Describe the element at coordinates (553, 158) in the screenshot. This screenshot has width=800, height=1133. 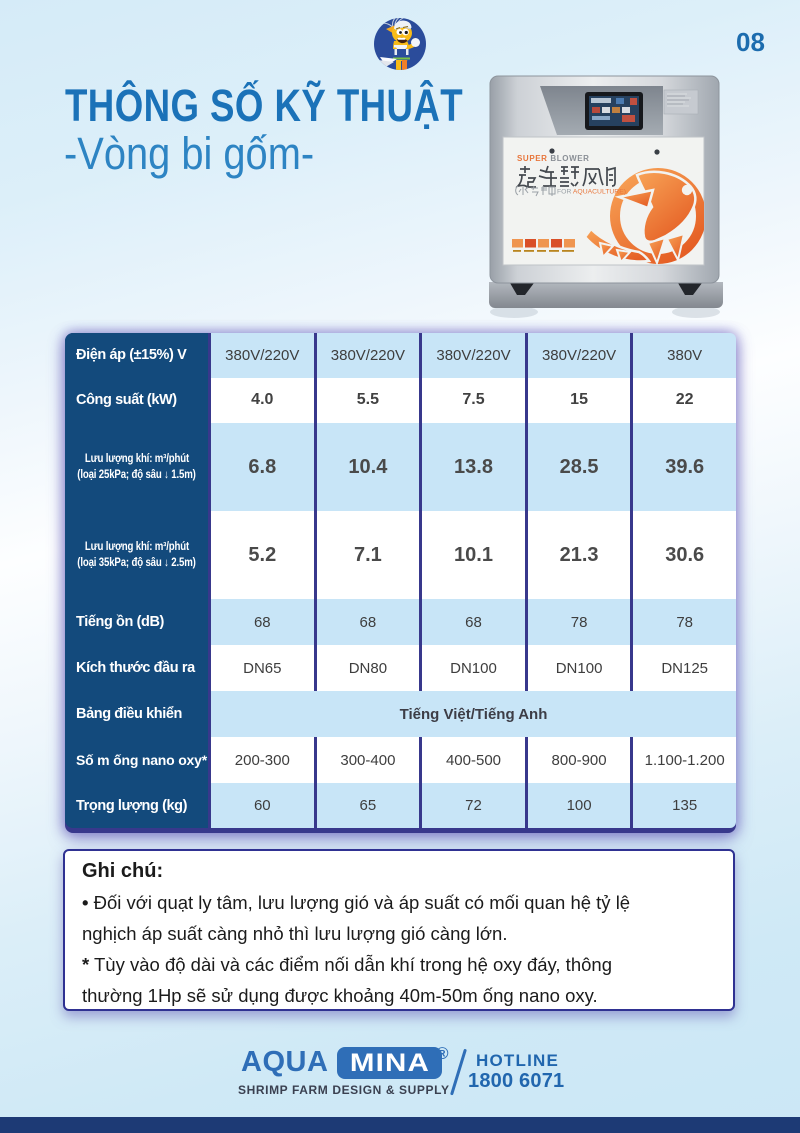
I see `svg-text: SUPER BLOWER` at that location.